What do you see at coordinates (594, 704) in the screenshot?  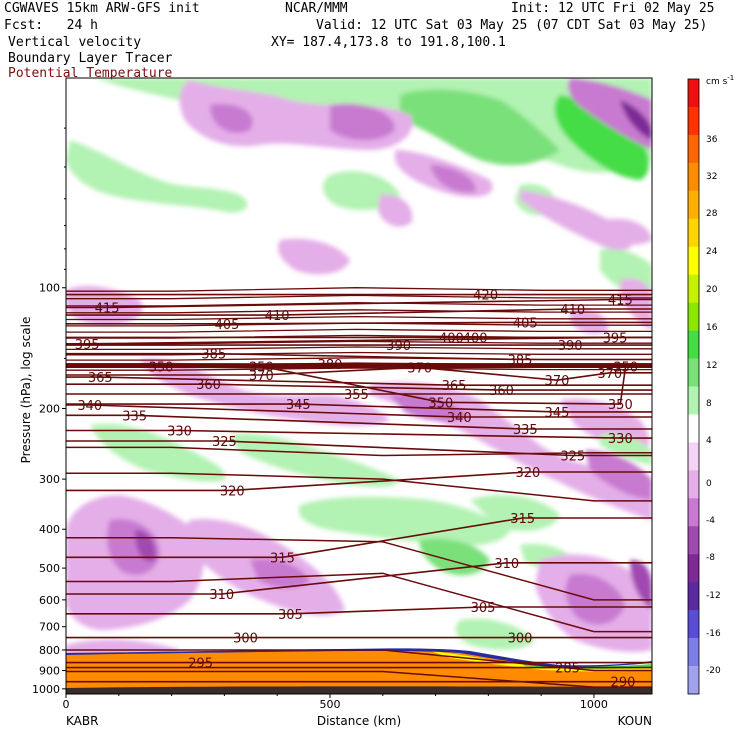 I see `x-tick-label: 1000` at bounding box center [594, 704].